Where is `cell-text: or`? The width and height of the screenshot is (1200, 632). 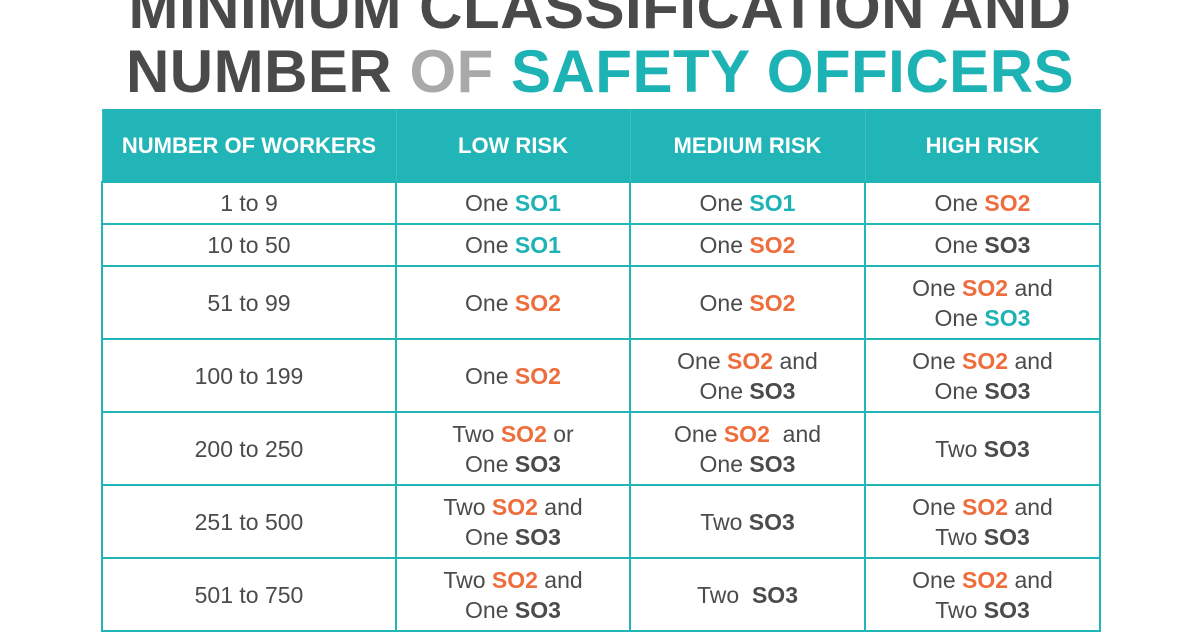 cell-text: or is located at coordinates (560, 433).